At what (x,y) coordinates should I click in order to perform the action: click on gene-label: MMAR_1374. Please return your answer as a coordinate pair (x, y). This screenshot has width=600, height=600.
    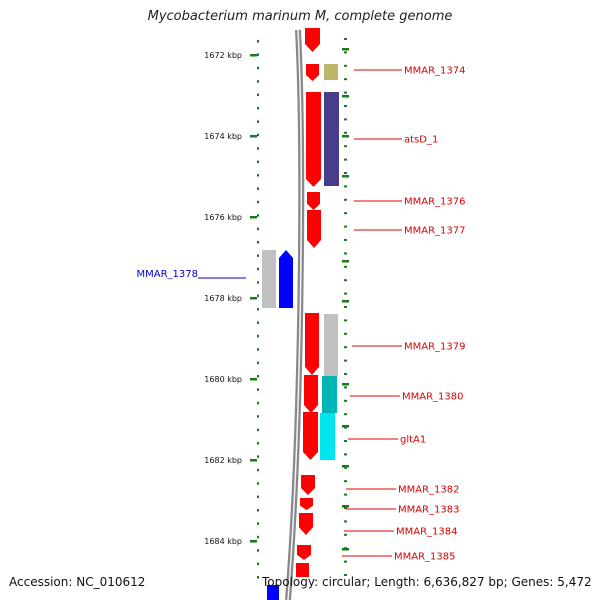
    Looking at the image, I should click on (435, 71).